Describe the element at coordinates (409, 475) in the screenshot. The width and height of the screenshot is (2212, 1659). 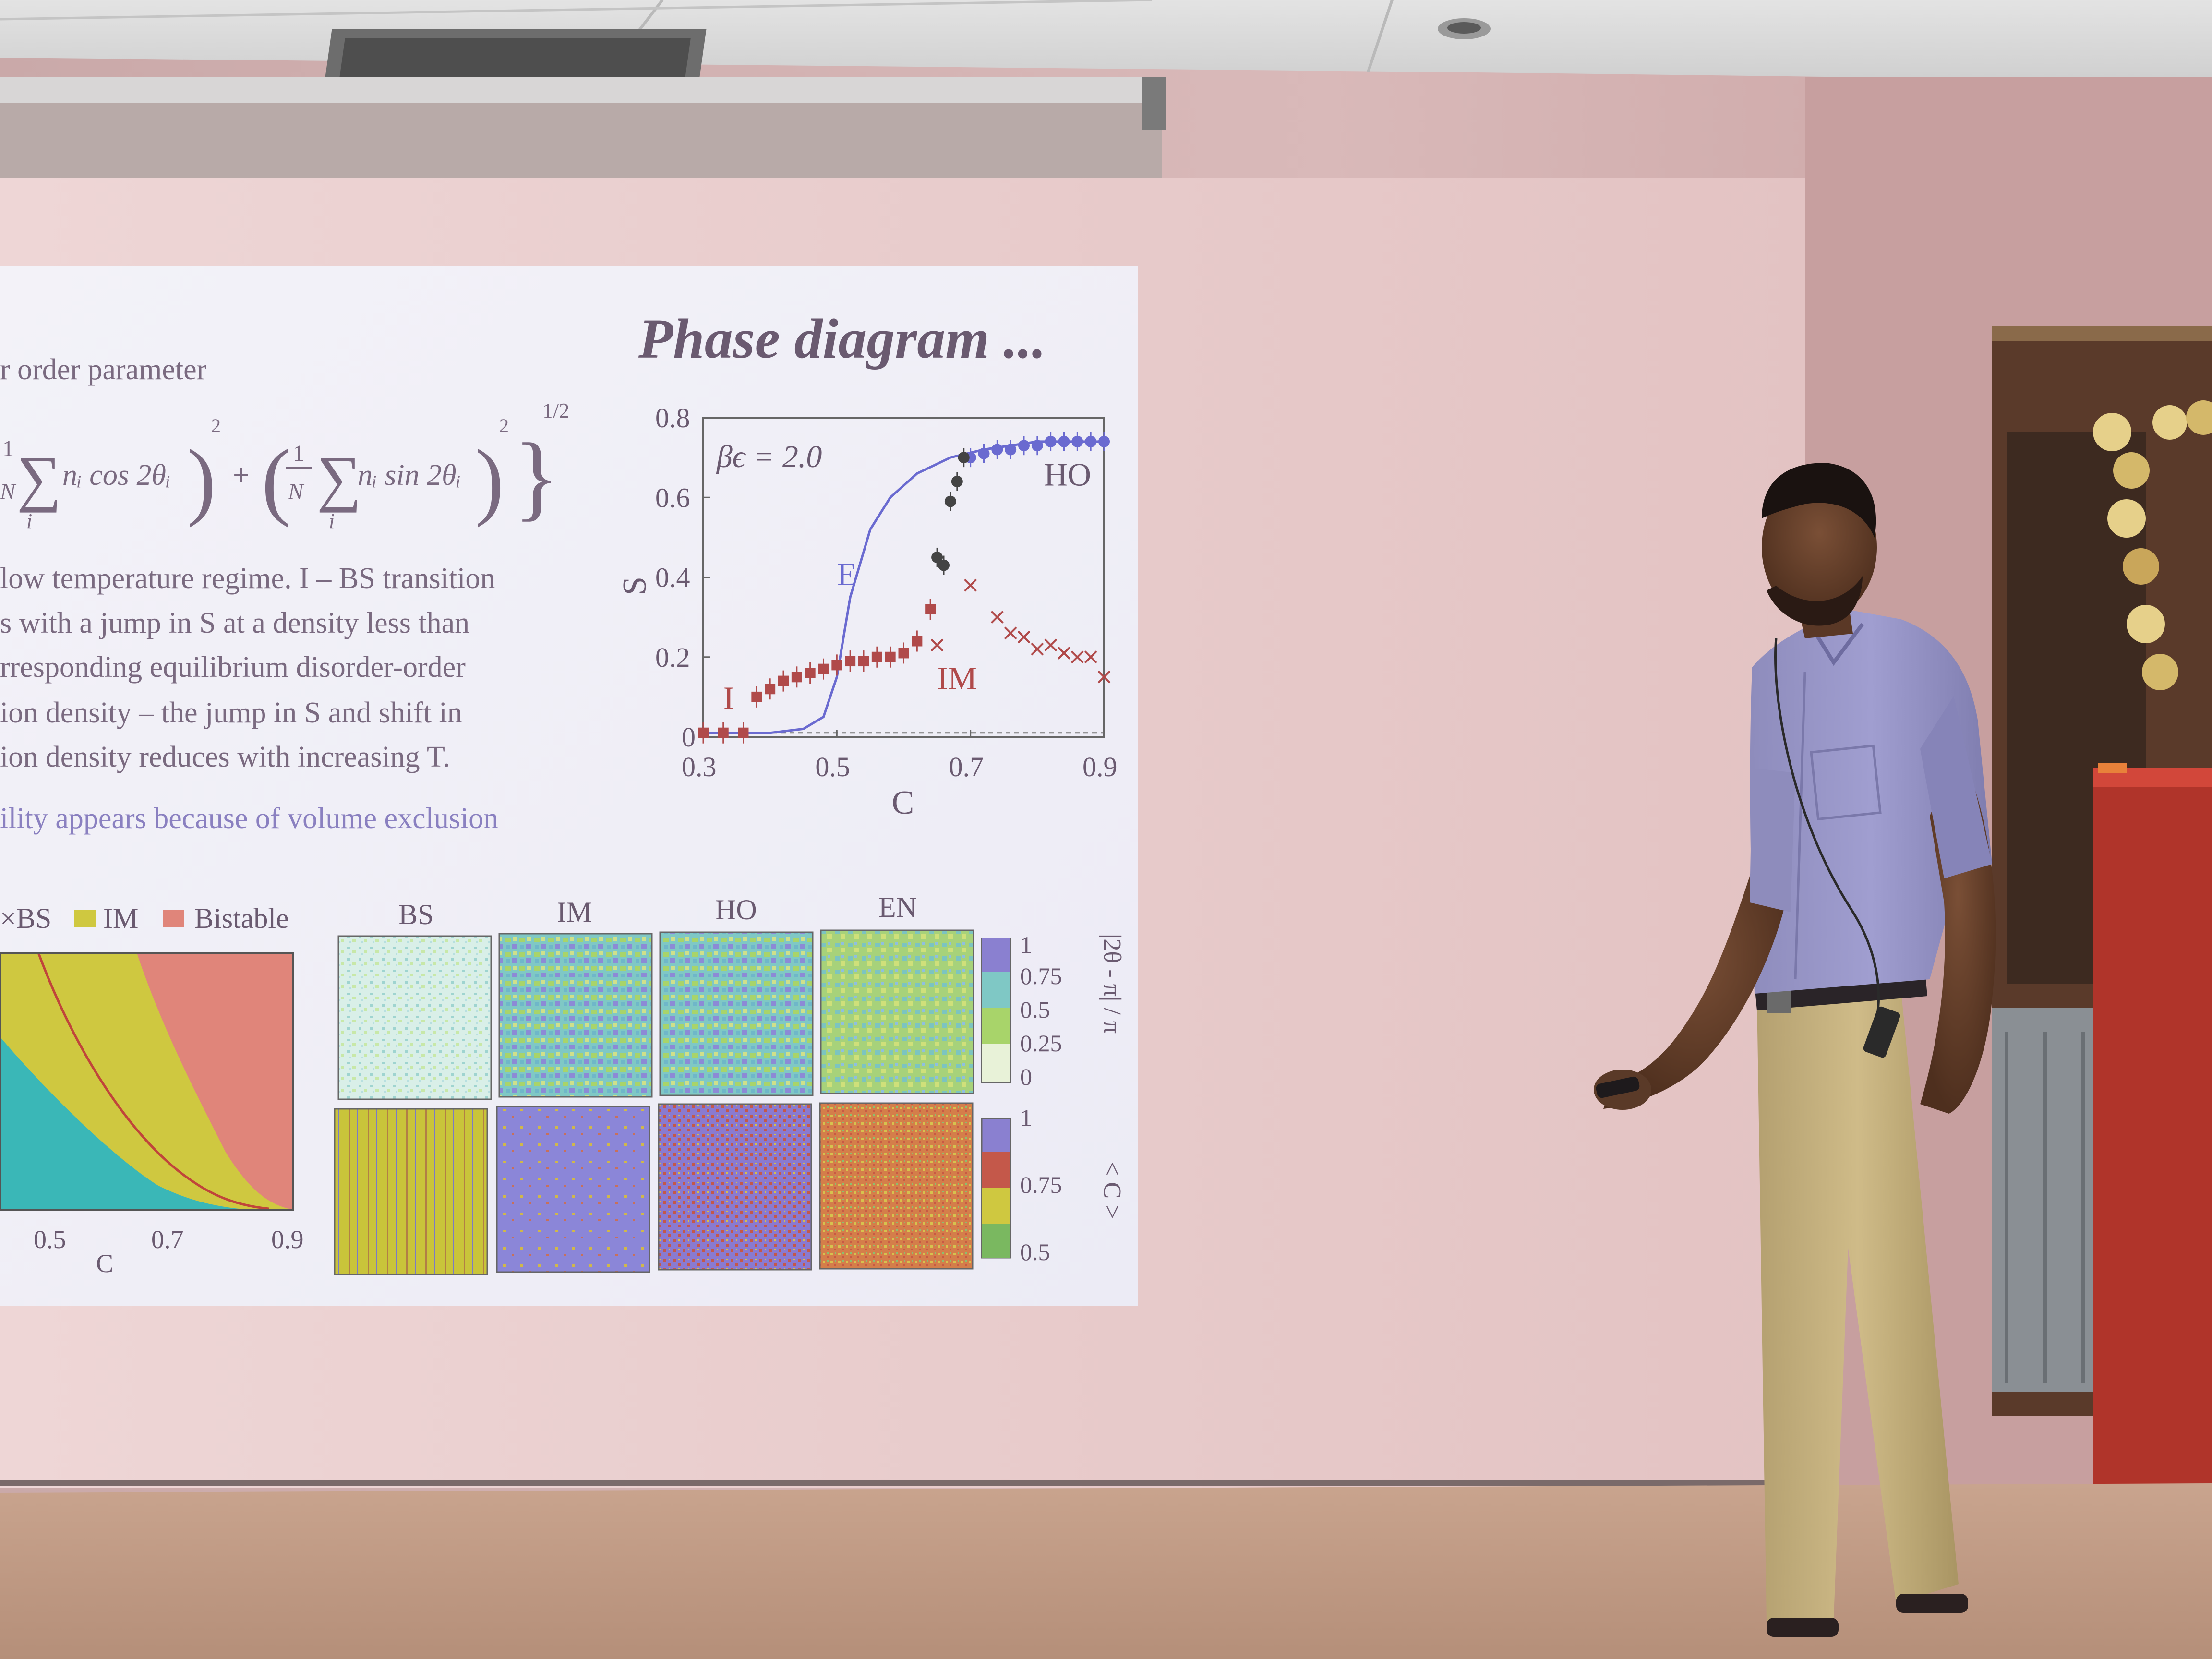
I see `formula-sin: nᵢ sin 2θᵢ` at that location.